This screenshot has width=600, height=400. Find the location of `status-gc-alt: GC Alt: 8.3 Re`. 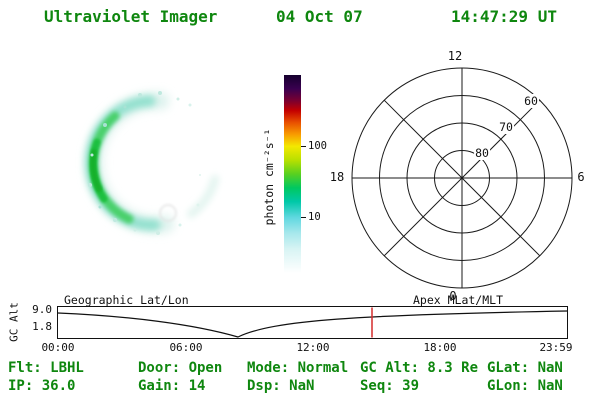

status-gc-alt: GC Alt: 8.3 Re is located at coordinates (419, 368).